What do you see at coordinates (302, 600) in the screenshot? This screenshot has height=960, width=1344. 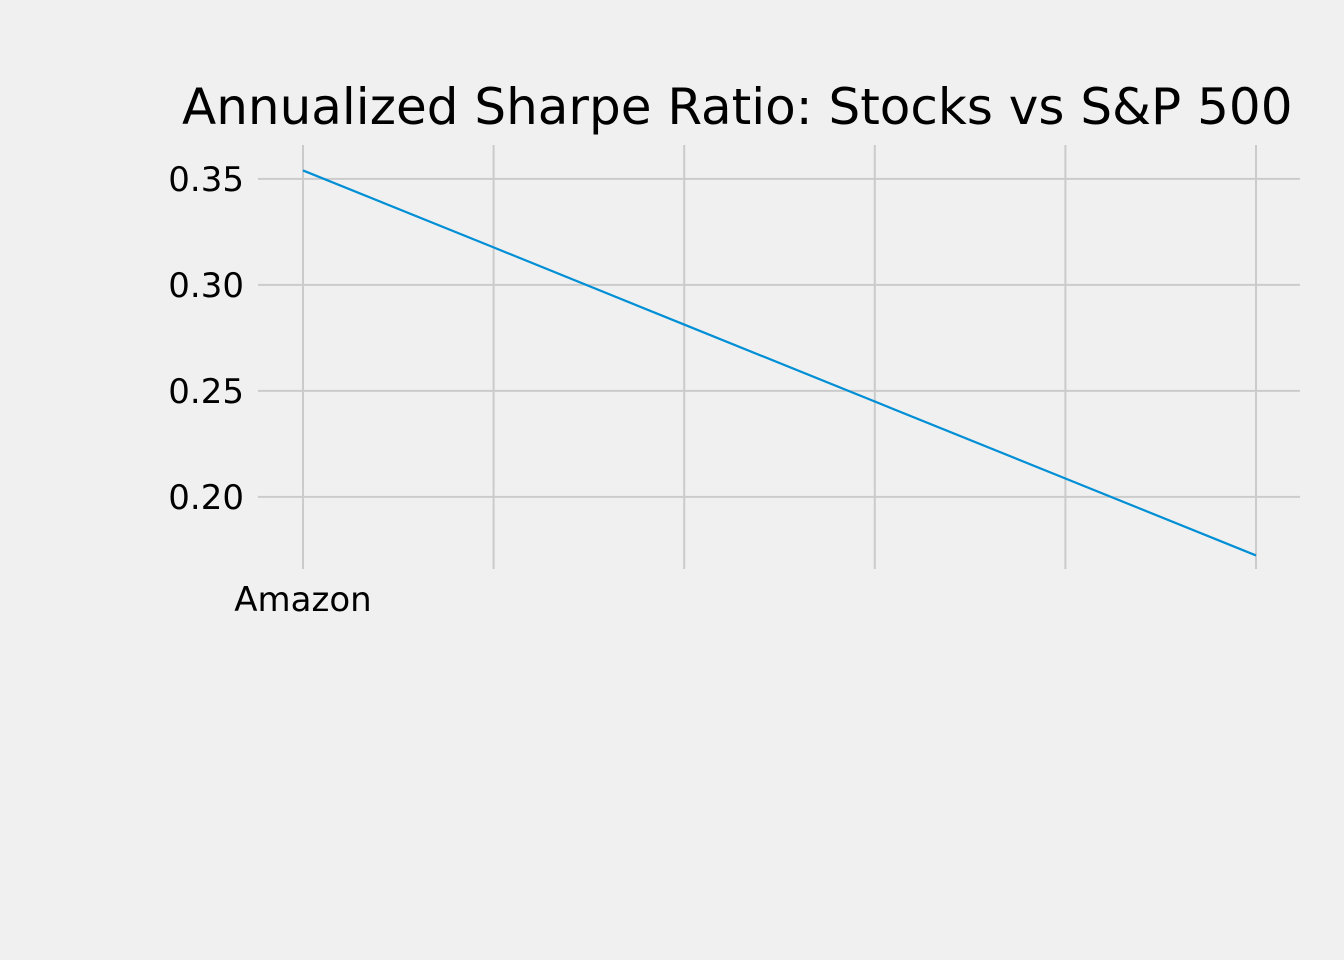 I see `x-tick-label: Amazon` at bounding box center [302, 600].